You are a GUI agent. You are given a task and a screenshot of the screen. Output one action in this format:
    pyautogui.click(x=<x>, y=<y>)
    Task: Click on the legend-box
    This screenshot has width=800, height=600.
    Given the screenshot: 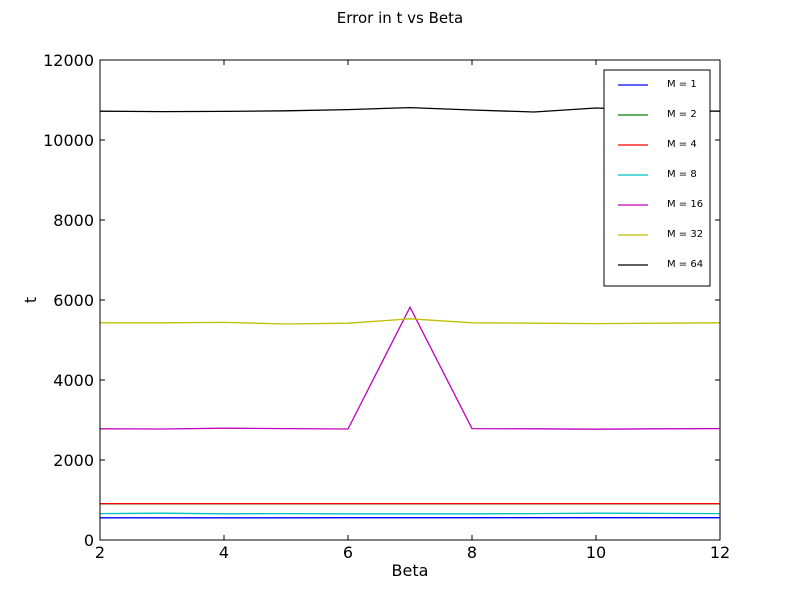 What is the action you would take?
    pyautogui.click(x=657, y=178)
    